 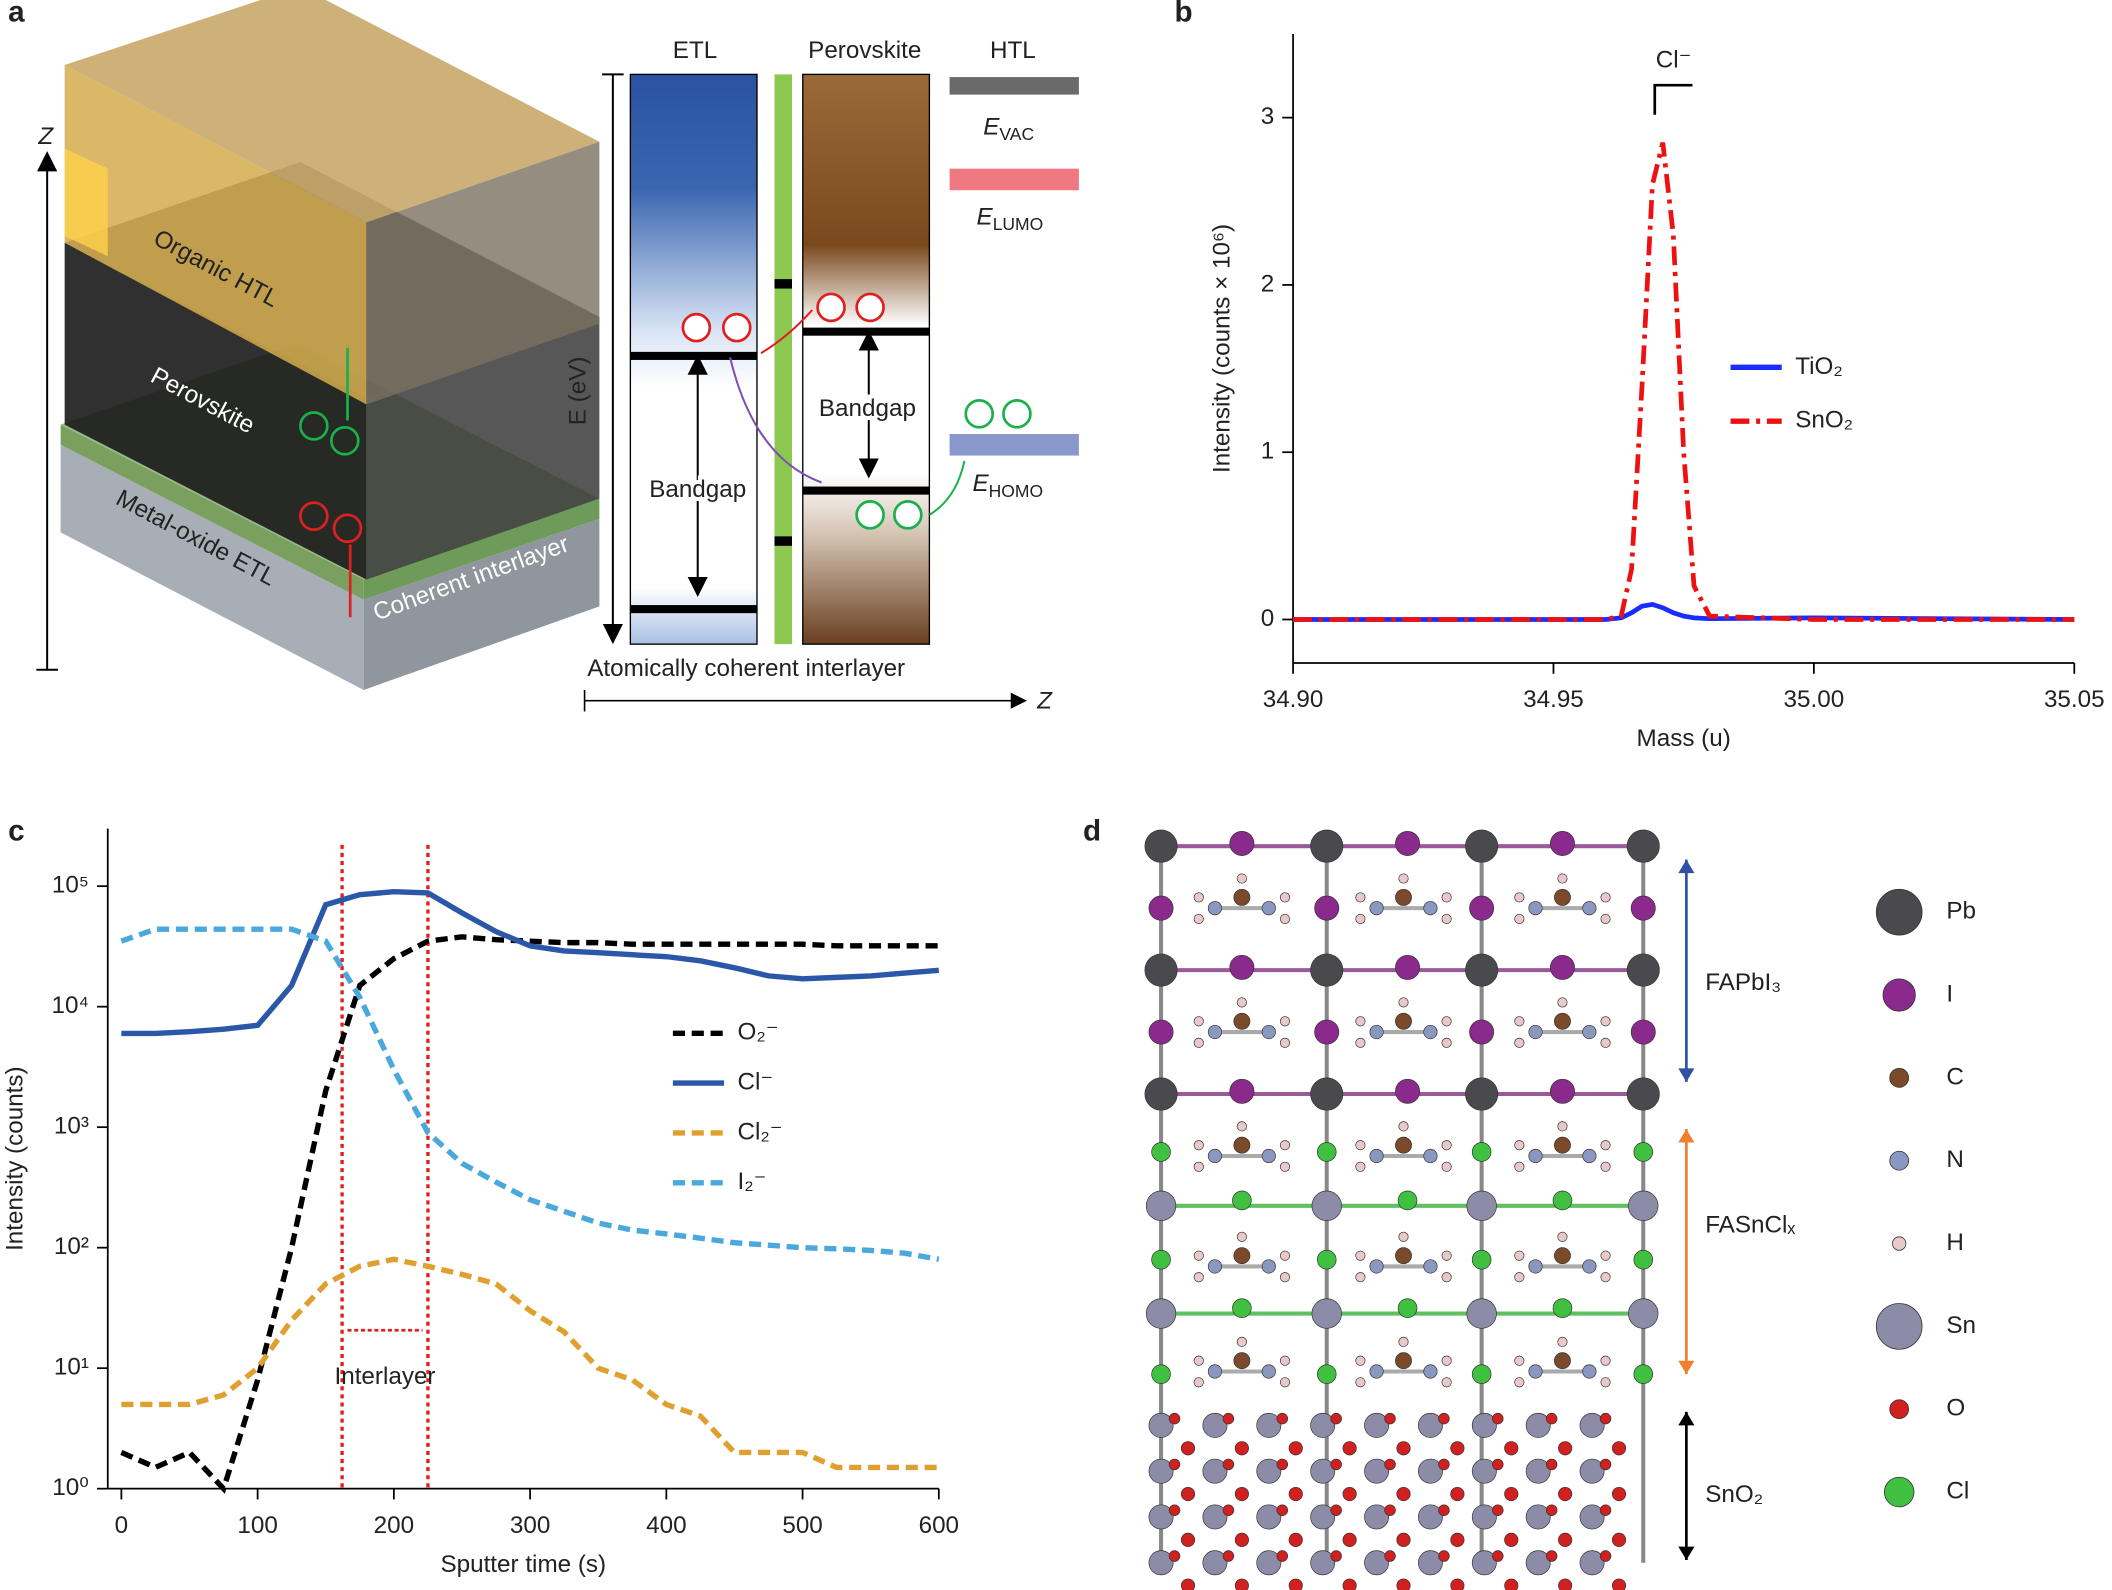 I want to click on y-axis-label: Intensity (counts × 10⁶), so click(x=1221, y=348).